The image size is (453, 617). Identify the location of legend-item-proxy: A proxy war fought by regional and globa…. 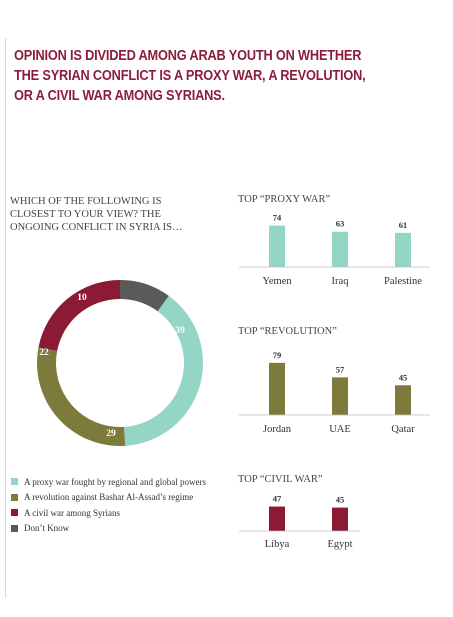
(108, 482).